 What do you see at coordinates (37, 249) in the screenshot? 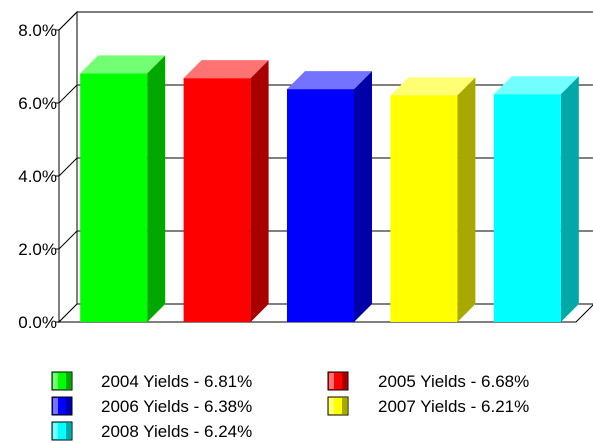
I see `y-tick-label: 2.0%` at bounding box center [37, 249].